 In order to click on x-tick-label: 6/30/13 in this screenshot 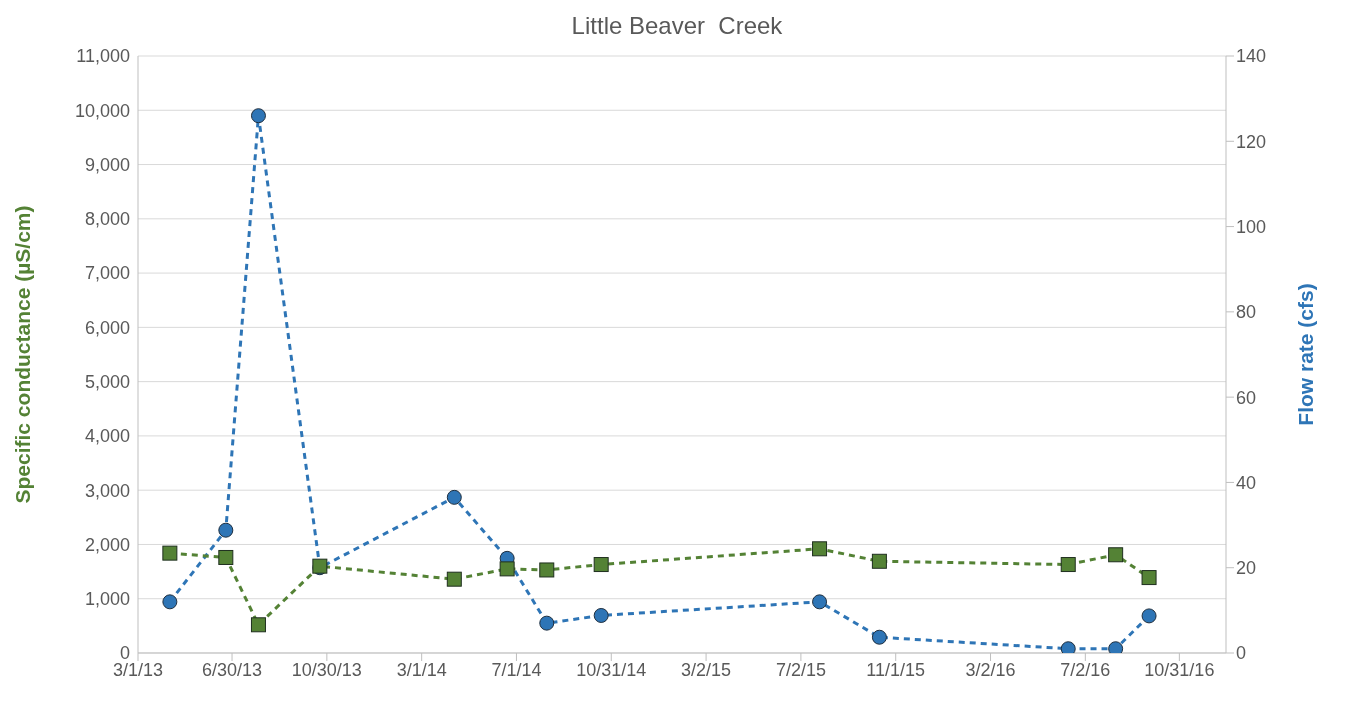, I will do `click(232, 669)`.